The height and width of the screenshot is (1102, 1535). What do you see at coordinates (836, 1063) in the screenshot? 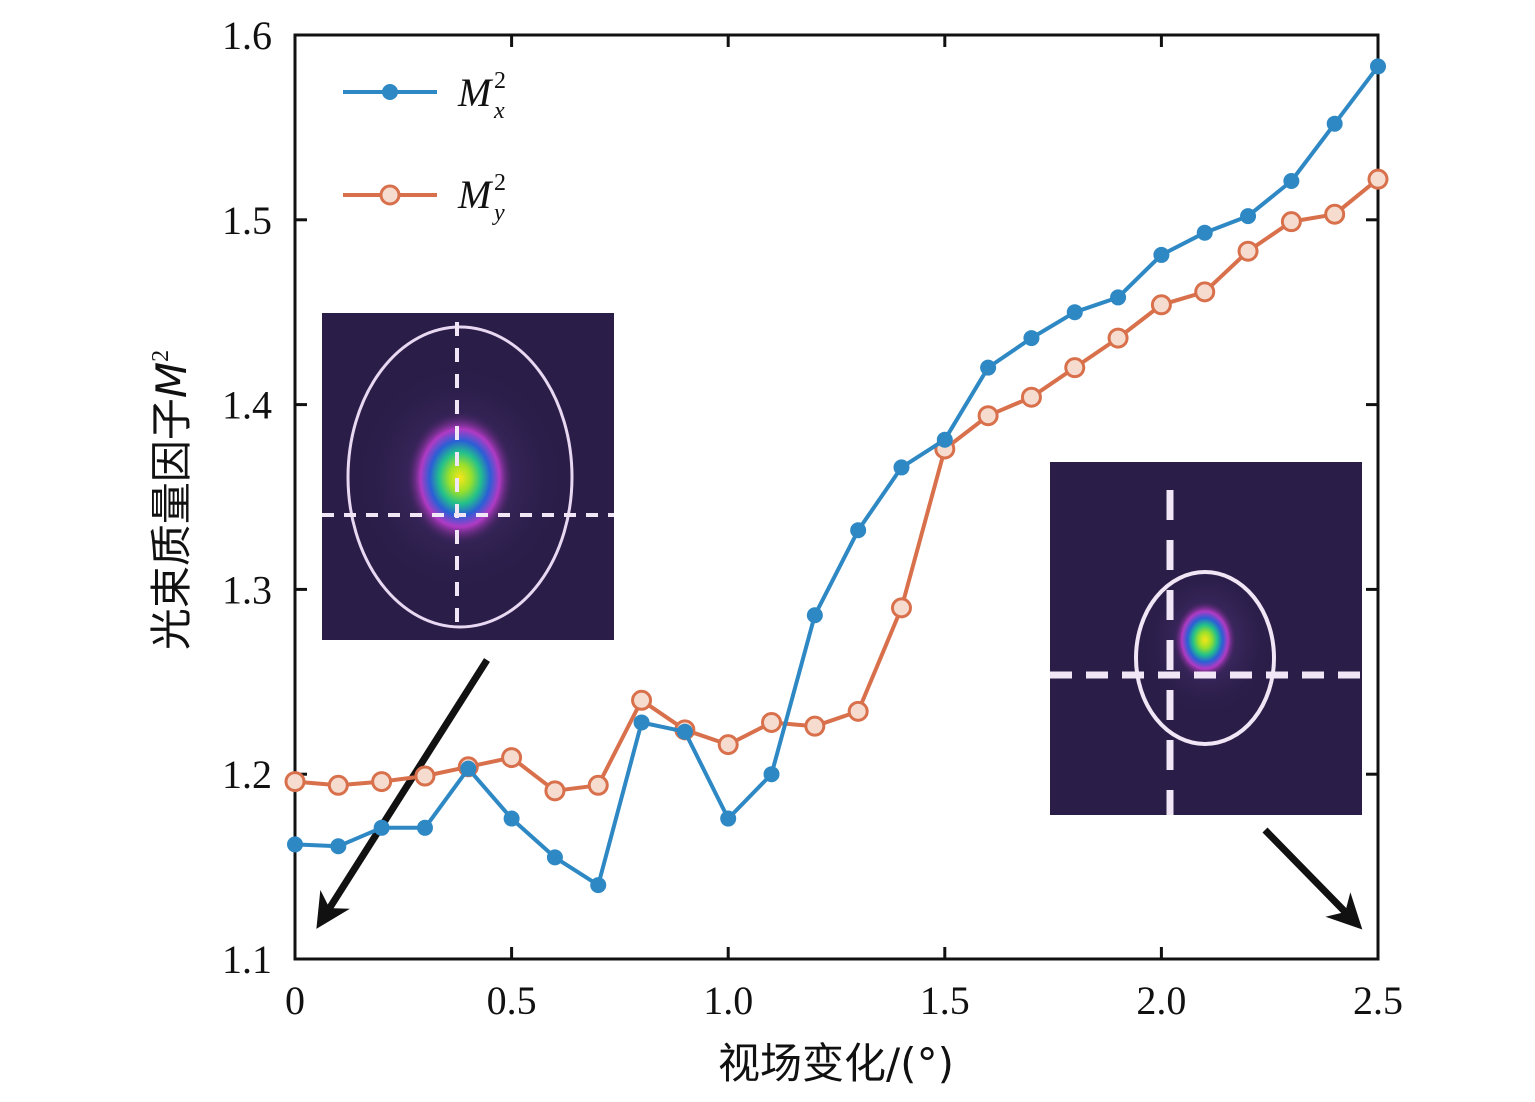
I see `x-axis-title: 视场变化/(°)` at bounding box center [836, 1063].